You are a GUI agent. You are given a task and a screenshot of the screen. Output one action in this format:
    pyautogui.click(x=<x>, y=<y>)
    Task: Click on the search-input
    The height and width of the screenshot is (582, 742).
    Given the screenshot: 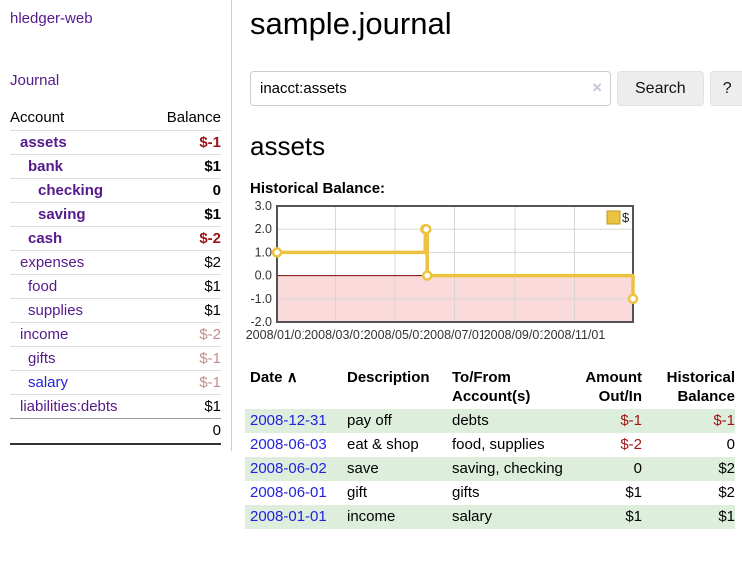 What is the action you would take?
    pyautogui.click(x=430, y=88)
    